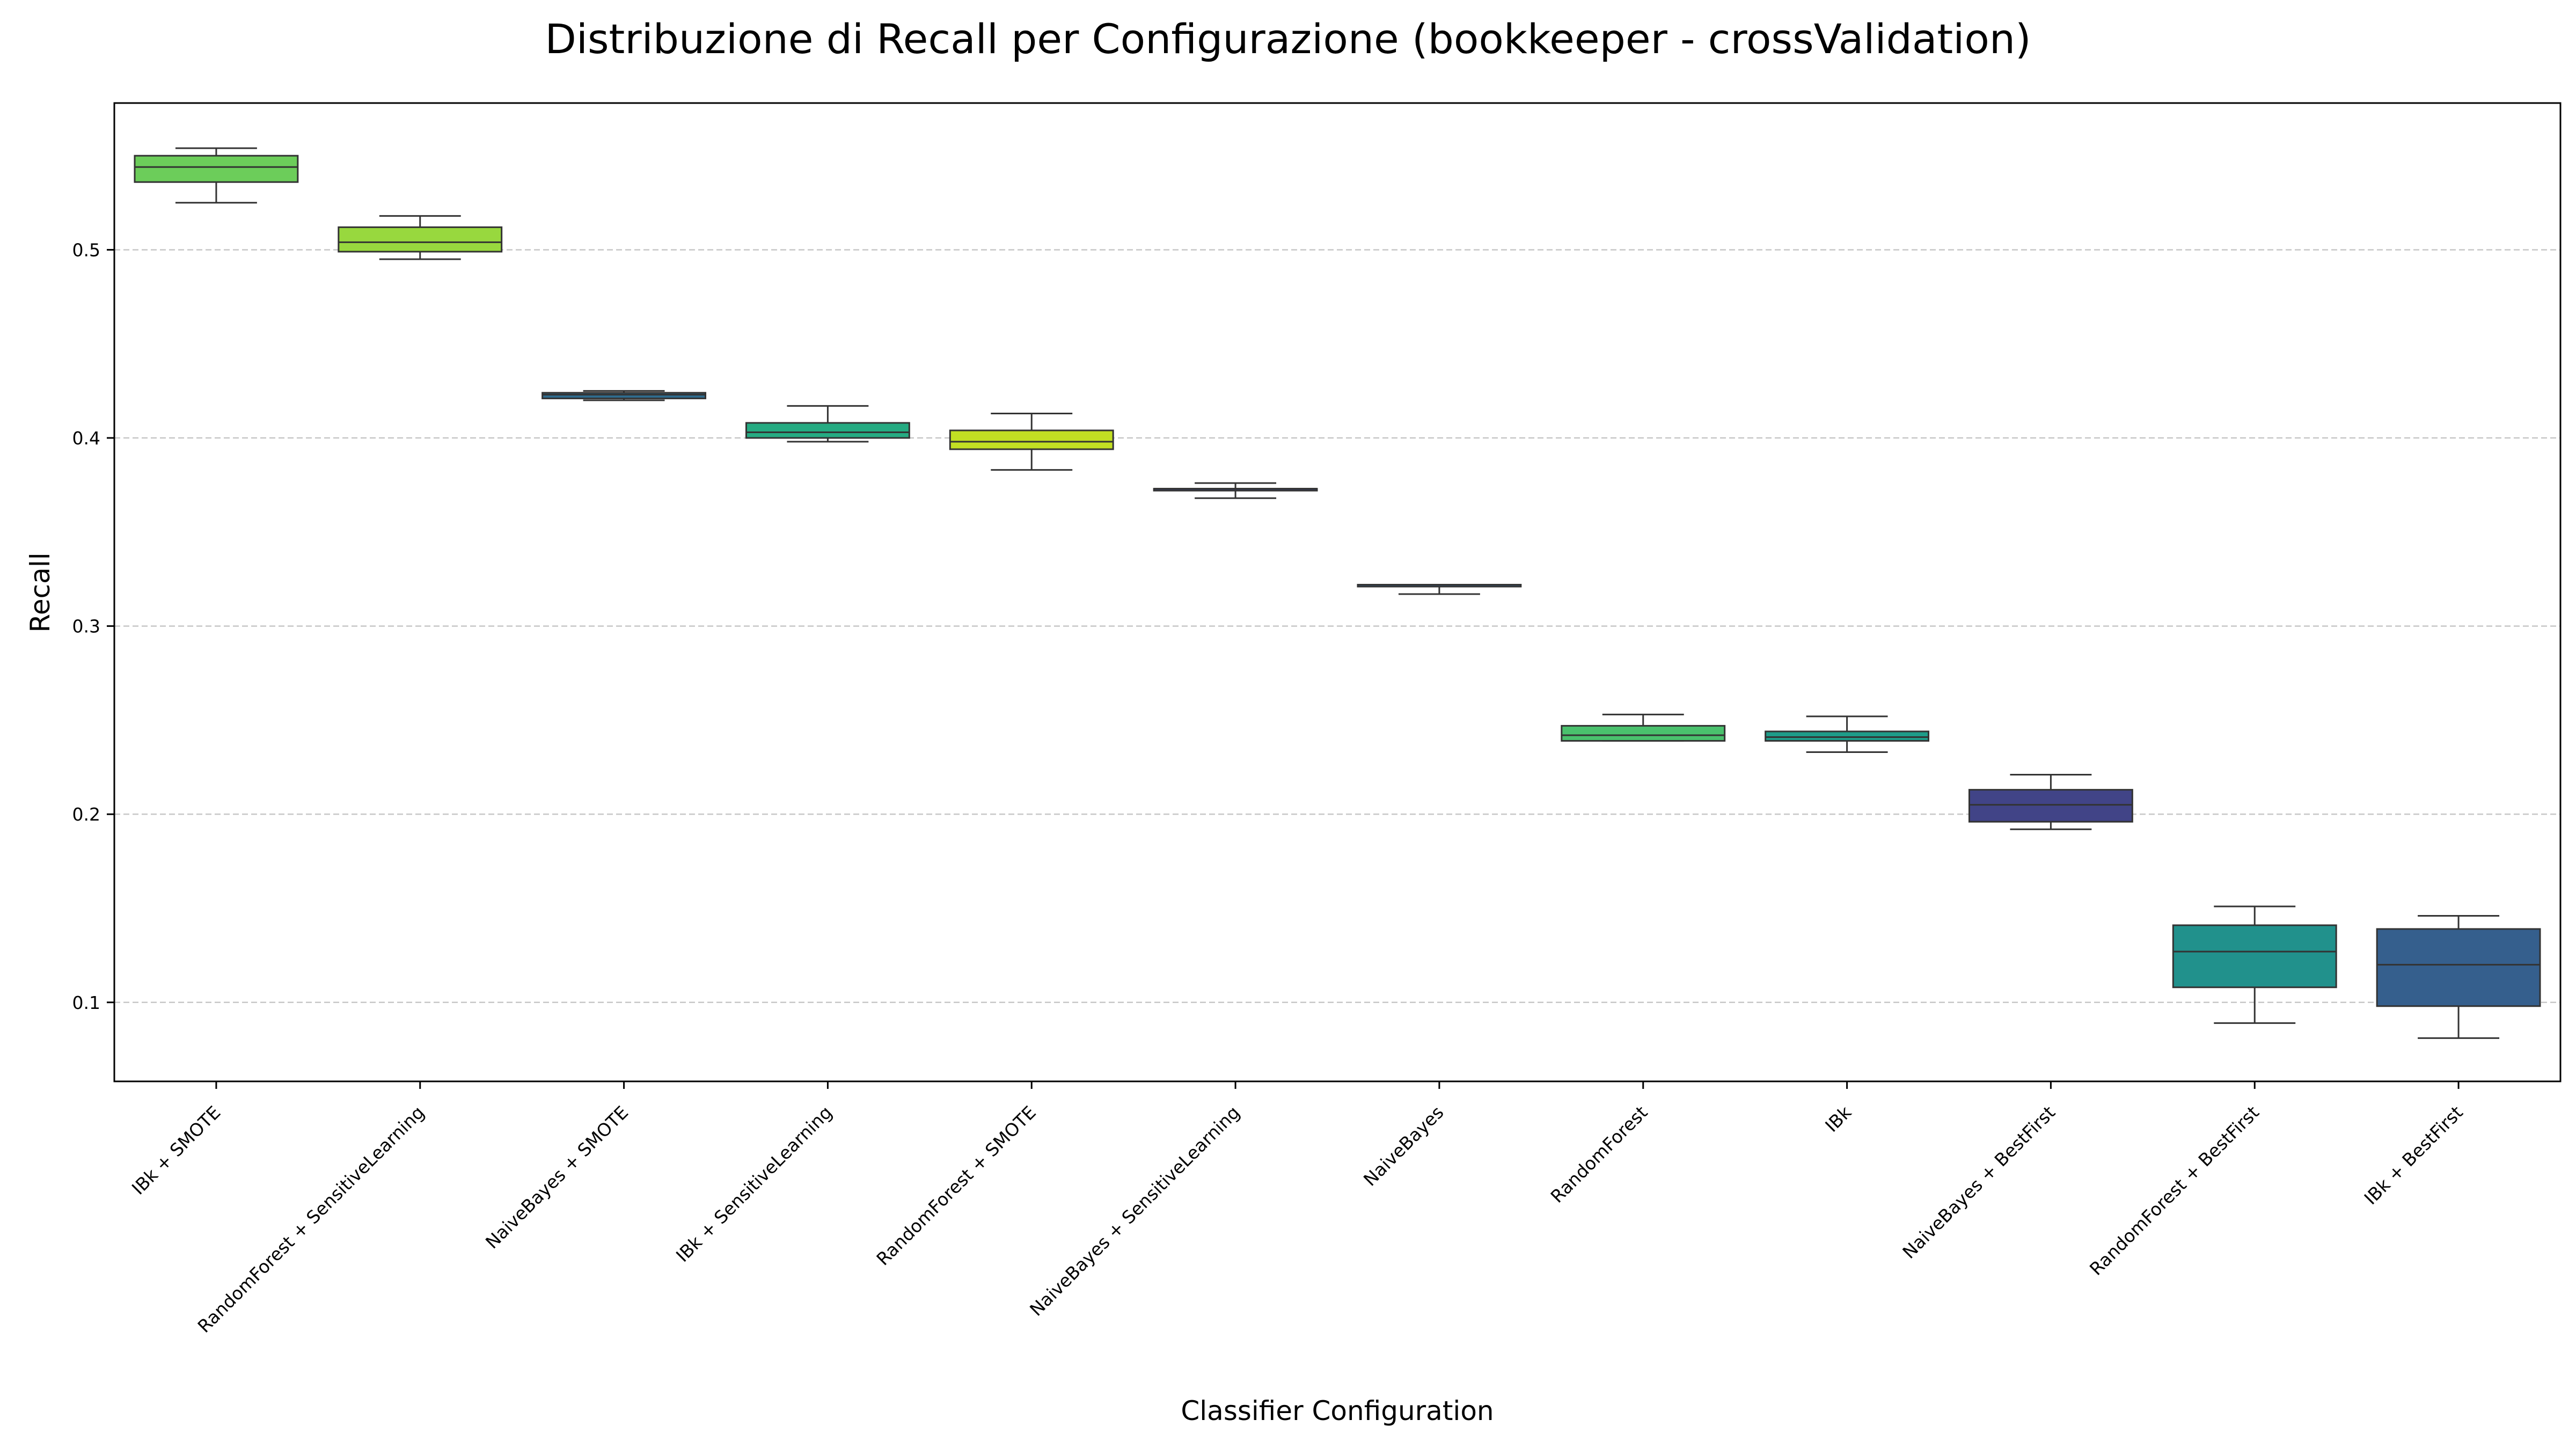 The height and width of the screenshot is (1449, 2576). I want to click on y-tick-label: 0.1, so click(86, 1002).